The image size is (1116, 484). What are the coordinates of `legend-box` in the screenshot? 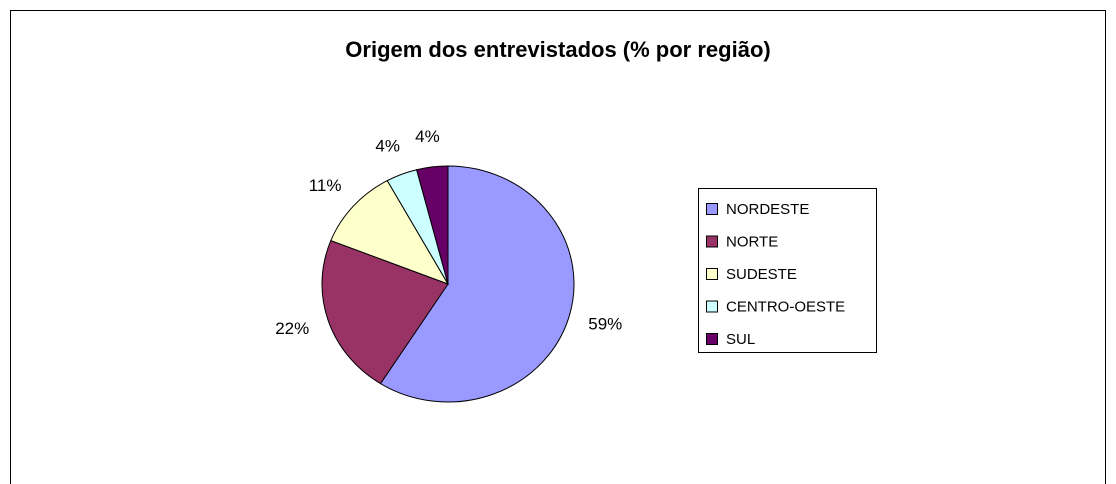 It's located at (787, 270).